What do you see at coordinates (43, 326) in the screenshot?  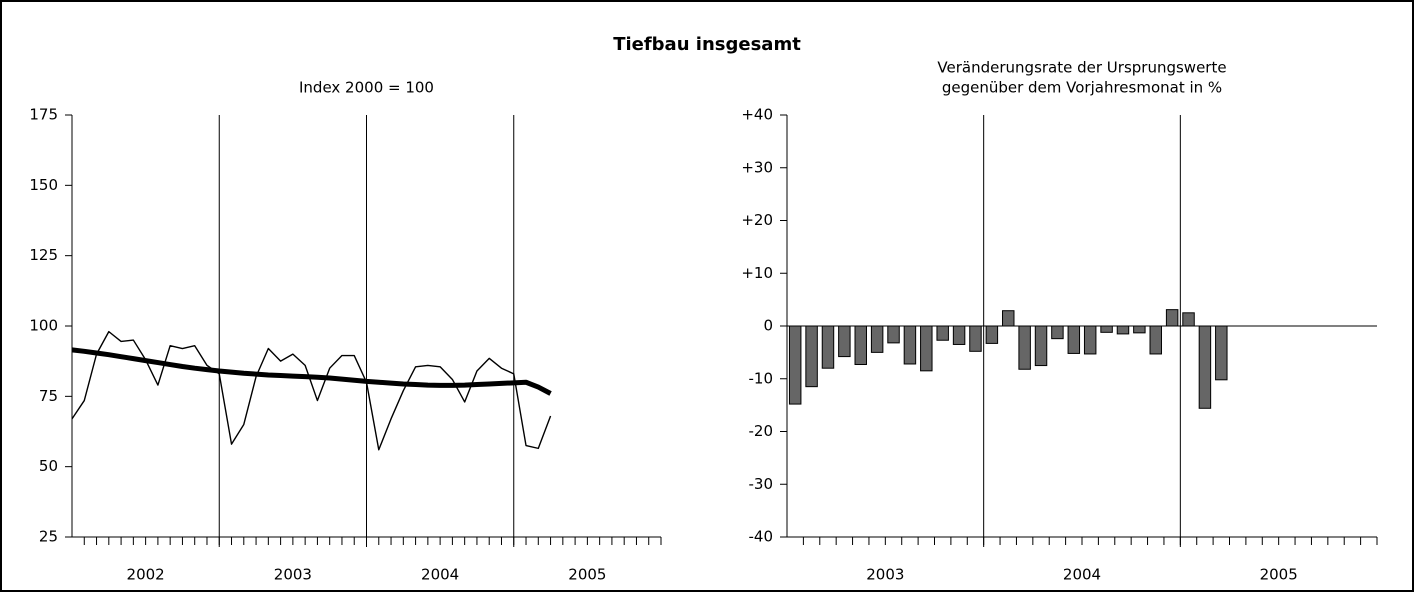 I see `y-tick-label: 100` at bounding box center [43, 326].